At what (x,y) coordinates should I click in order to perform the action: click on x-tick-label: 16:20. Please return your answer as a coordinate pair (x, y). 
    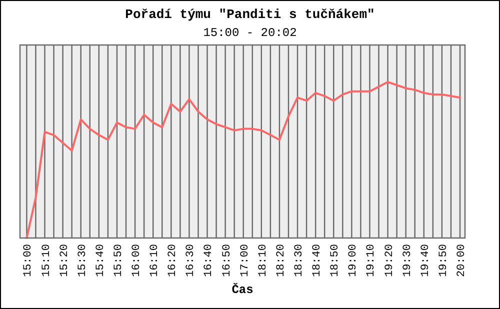
    Looking at the image, I should click on (173, 261).